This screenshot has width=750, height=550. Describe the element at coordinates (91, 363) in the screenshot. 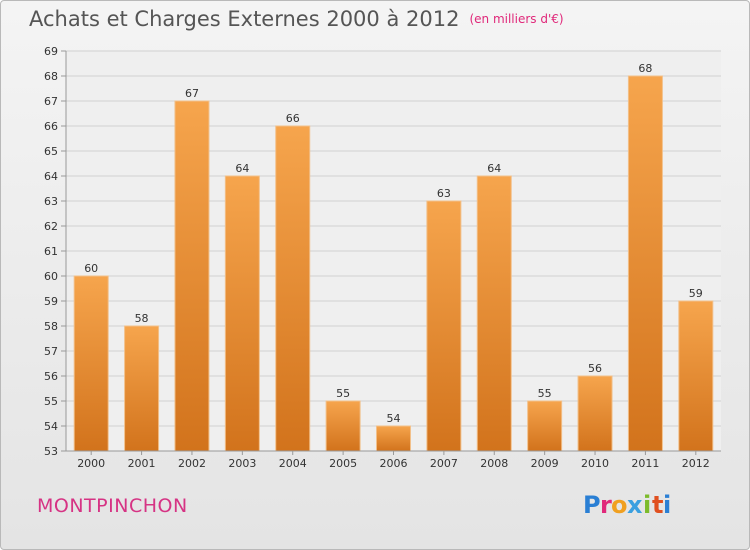

I see `bar-2000` at that location.